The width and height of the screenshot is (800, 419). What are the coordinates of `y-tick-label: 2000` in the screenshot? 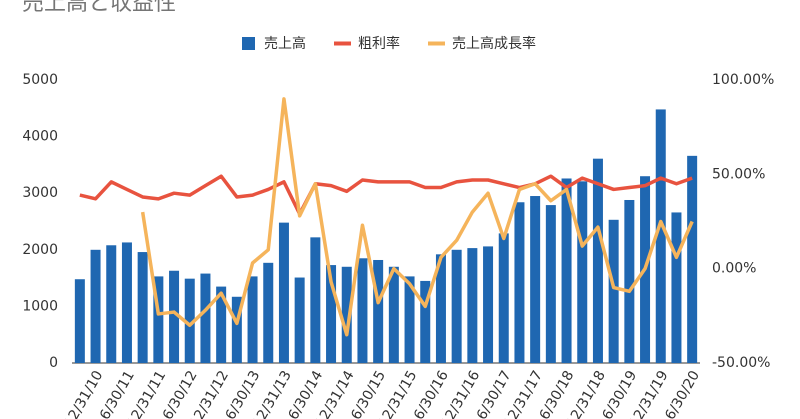 It's located at (40, 250).